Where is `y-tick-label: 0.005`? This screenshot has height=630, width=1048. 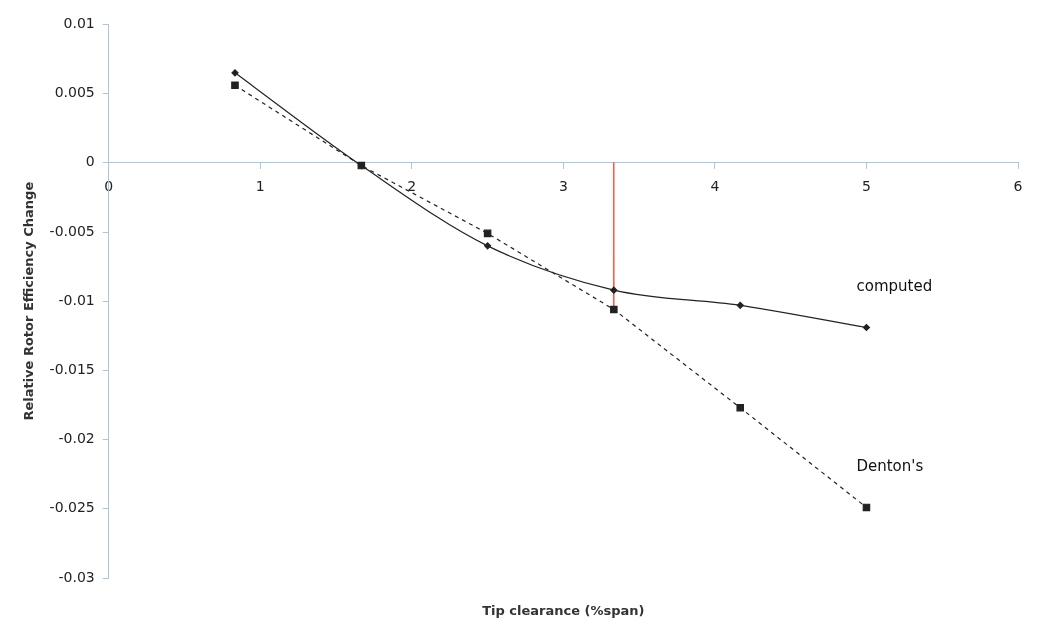 y-tick-label: 0.005 is located at coordinates (74, 92).